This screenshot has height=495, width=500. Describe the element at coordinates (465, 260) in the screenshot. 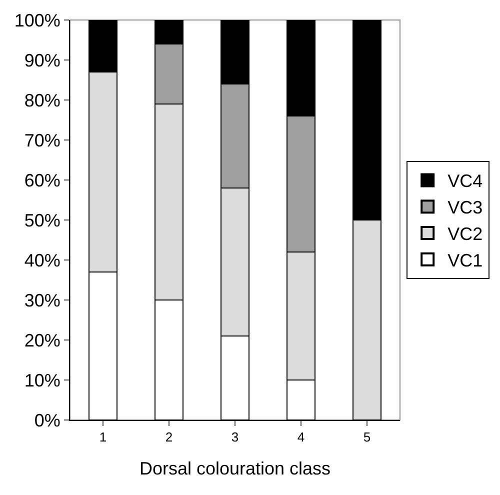

I see `legend-label: VC1` at that location.